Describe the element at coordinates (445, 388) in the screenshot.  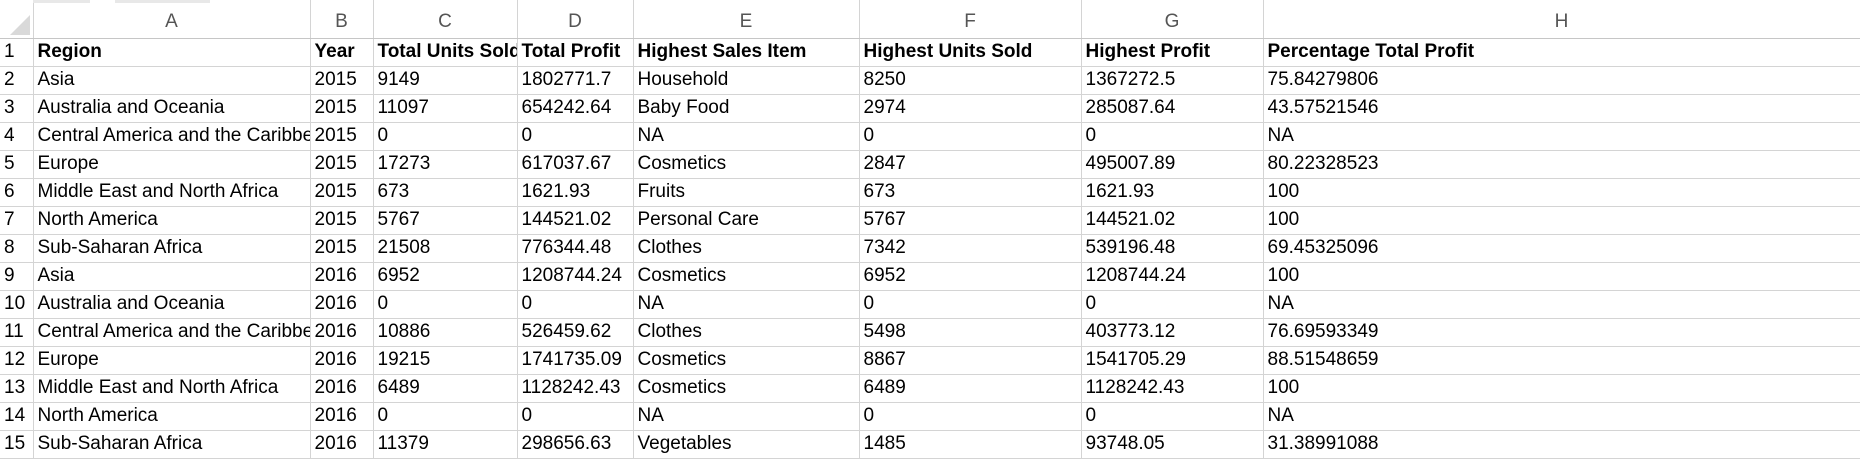
I see `cell: 6489` at that location.